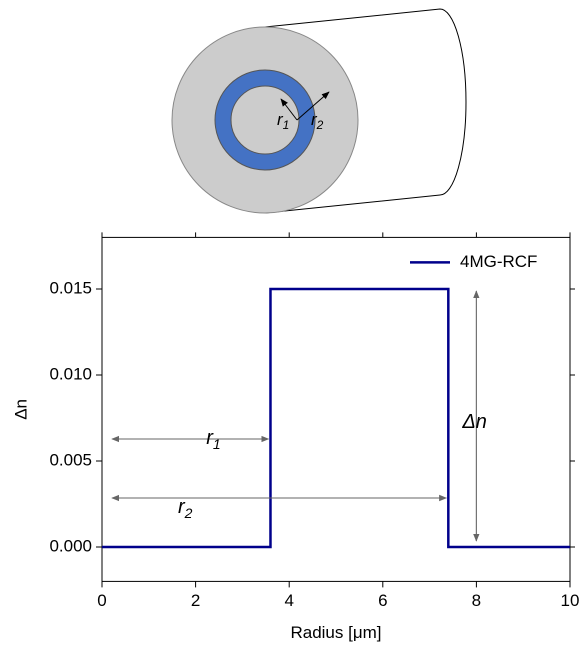 This screenshot has width=584, height=656. What do you see at coordinates (217, 444) in the screenshot?
I see `annotation-sub: 1` at bounding box center [217, 444].